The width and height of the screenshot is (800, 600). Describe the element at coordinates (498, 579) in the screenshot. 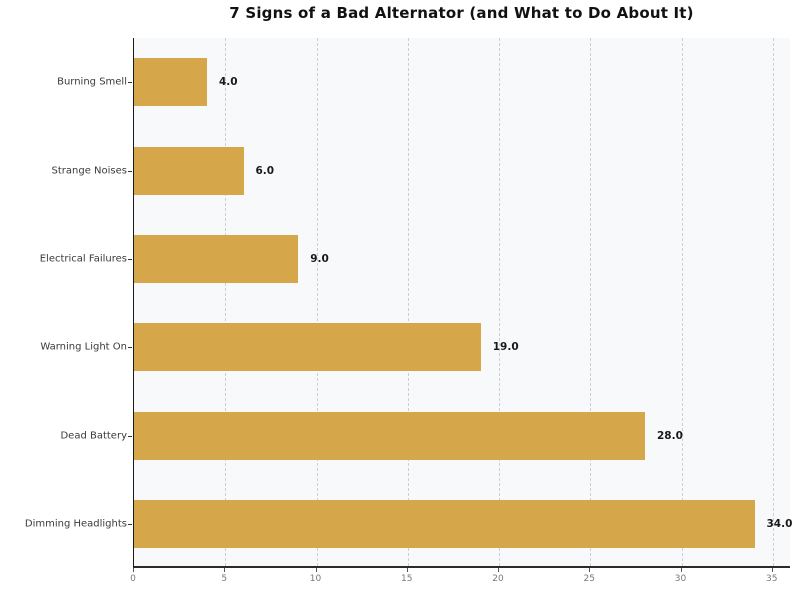

I see `x-axis-tick-label: 20` at that location.